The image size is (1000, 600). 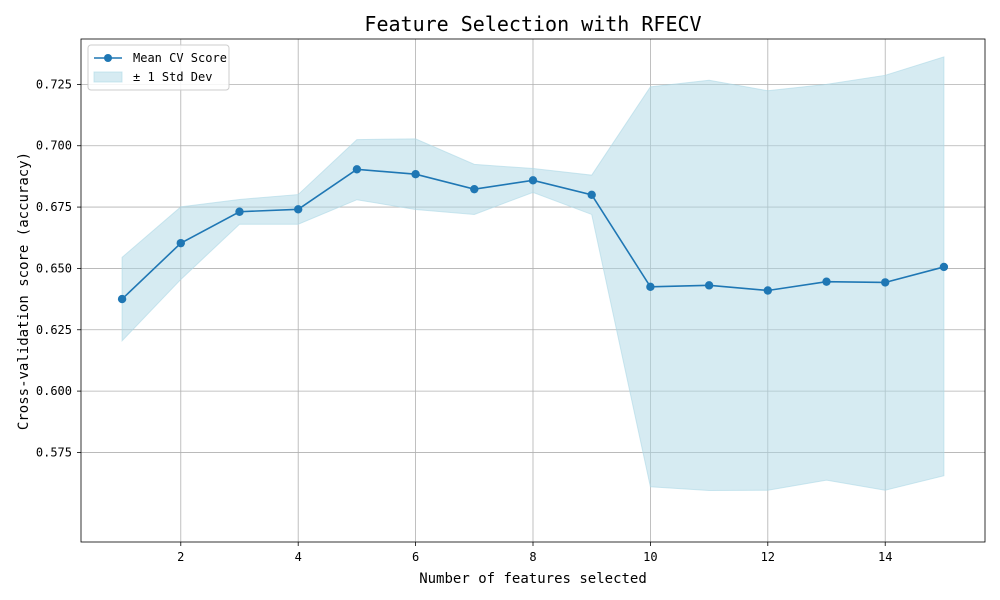 What do you see at coordinates (533, 579) in the screenshot?
I see `x-axis-label: Number of features selected` at bounding box center [533, 579].